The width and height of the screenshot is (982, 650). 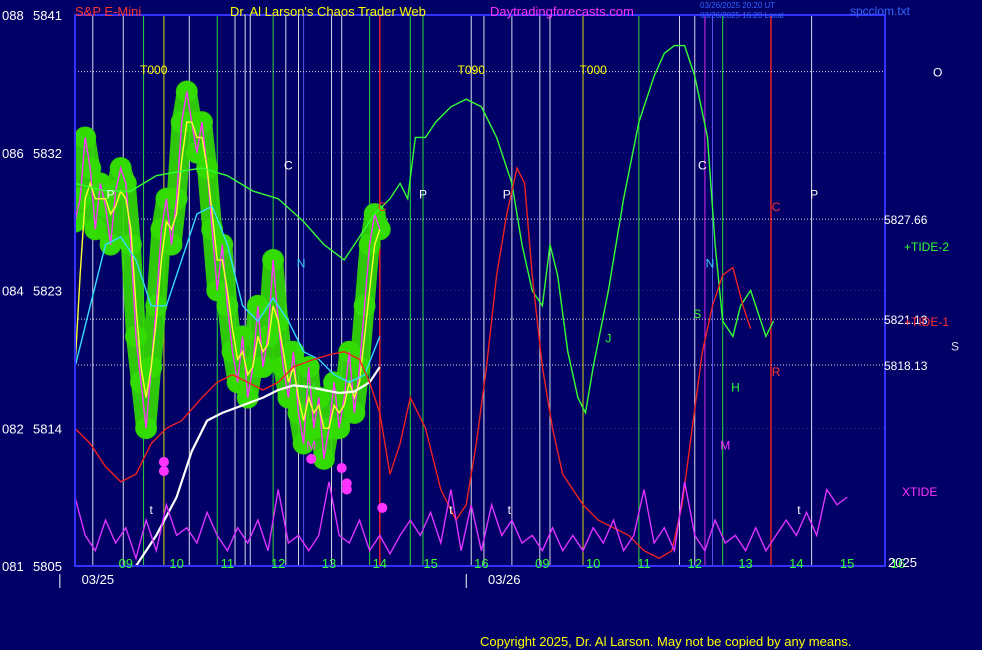 What do you see at coordinates (742, 15) in the screenshot?
I see `timestamp-local: 03/26/2025 16:20 Local` at bounding box center [742, 15].